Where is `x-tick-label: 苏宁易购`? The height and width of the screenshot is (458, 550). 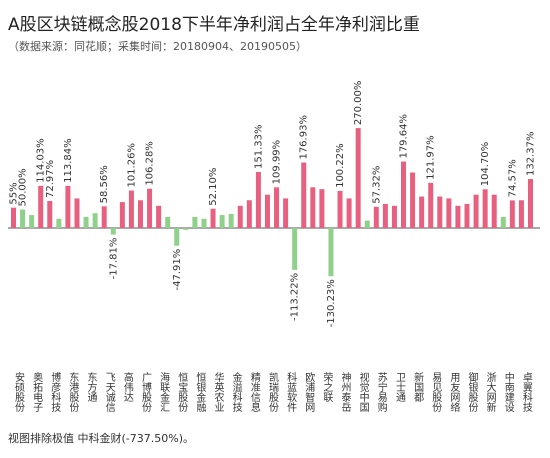
x-tick-label: 苏宁易购 is located at coordinates (381, 392).